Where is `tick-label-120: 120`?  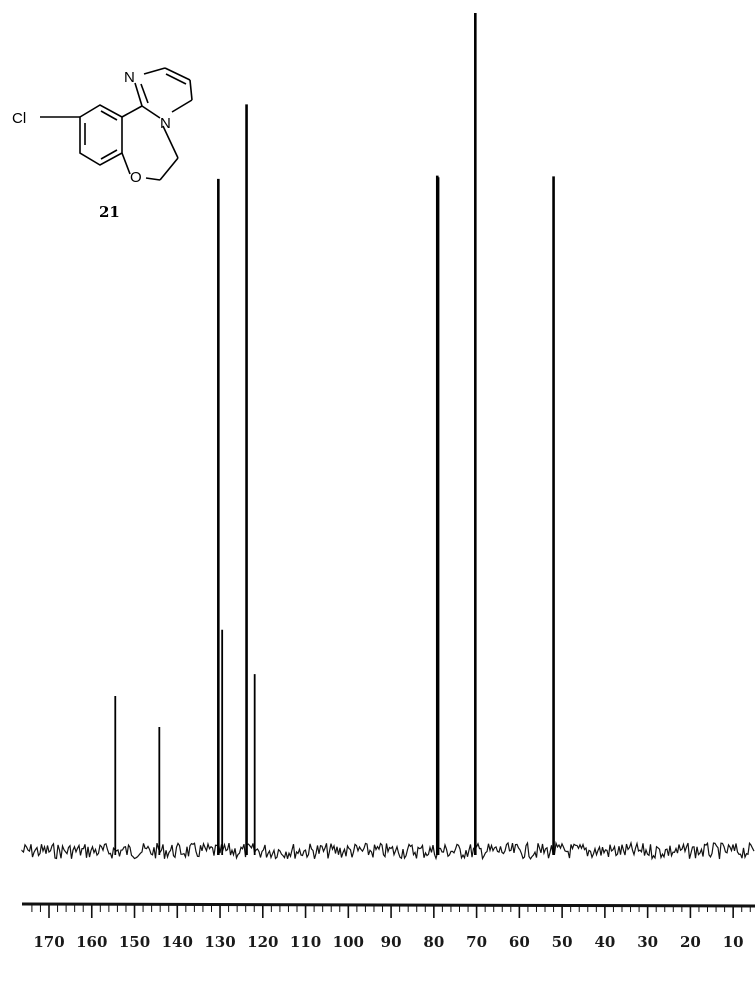 tick-label-120: 120 is located at coordinates (262, 942).